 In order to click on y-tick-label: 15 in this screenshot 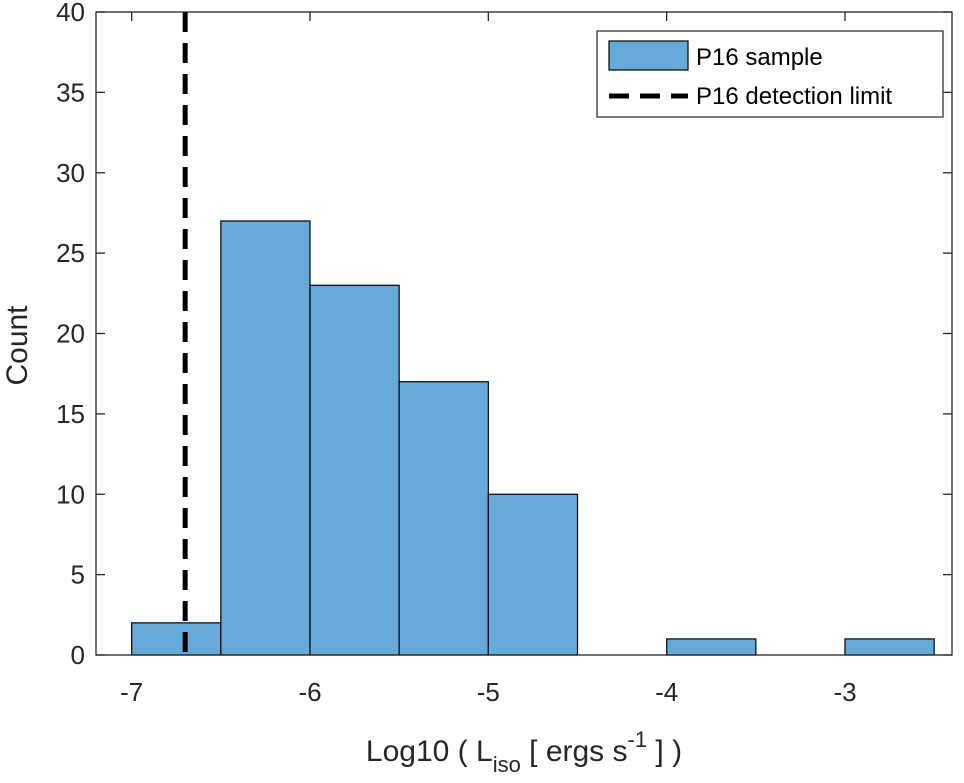, I will do `click(70, 414)`.